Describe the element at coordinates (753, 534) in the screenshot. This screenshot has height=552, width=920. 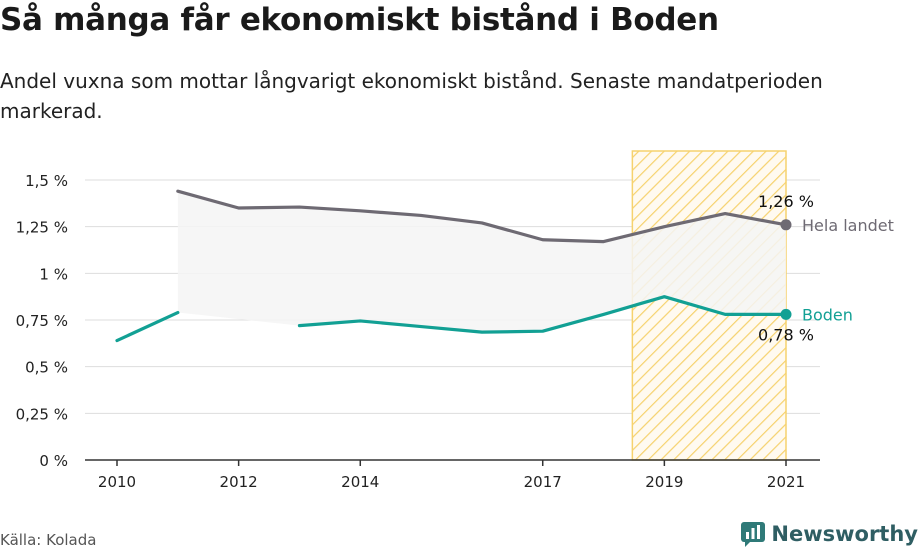
I see `newsworthy-icon` at that location.